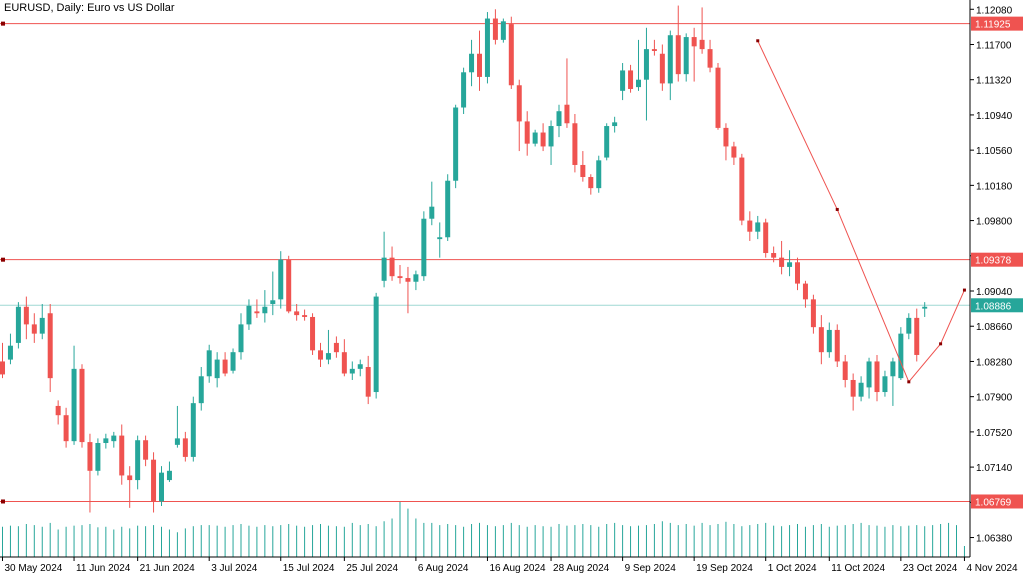  I want to click on level-price-label: 1.09378, so click(993, 261).